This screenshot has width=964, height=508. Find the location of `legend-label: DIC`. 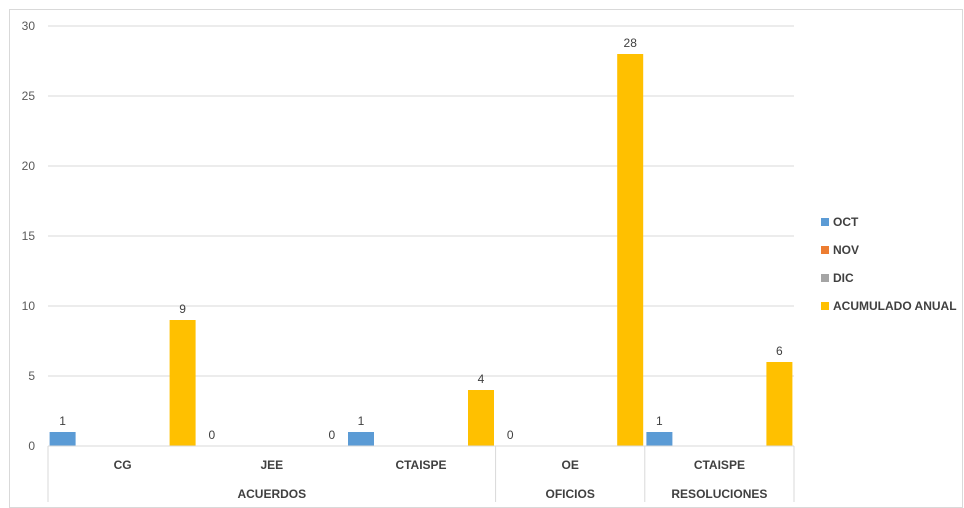

legend-label: DIC is located at coordinates (843, 278).